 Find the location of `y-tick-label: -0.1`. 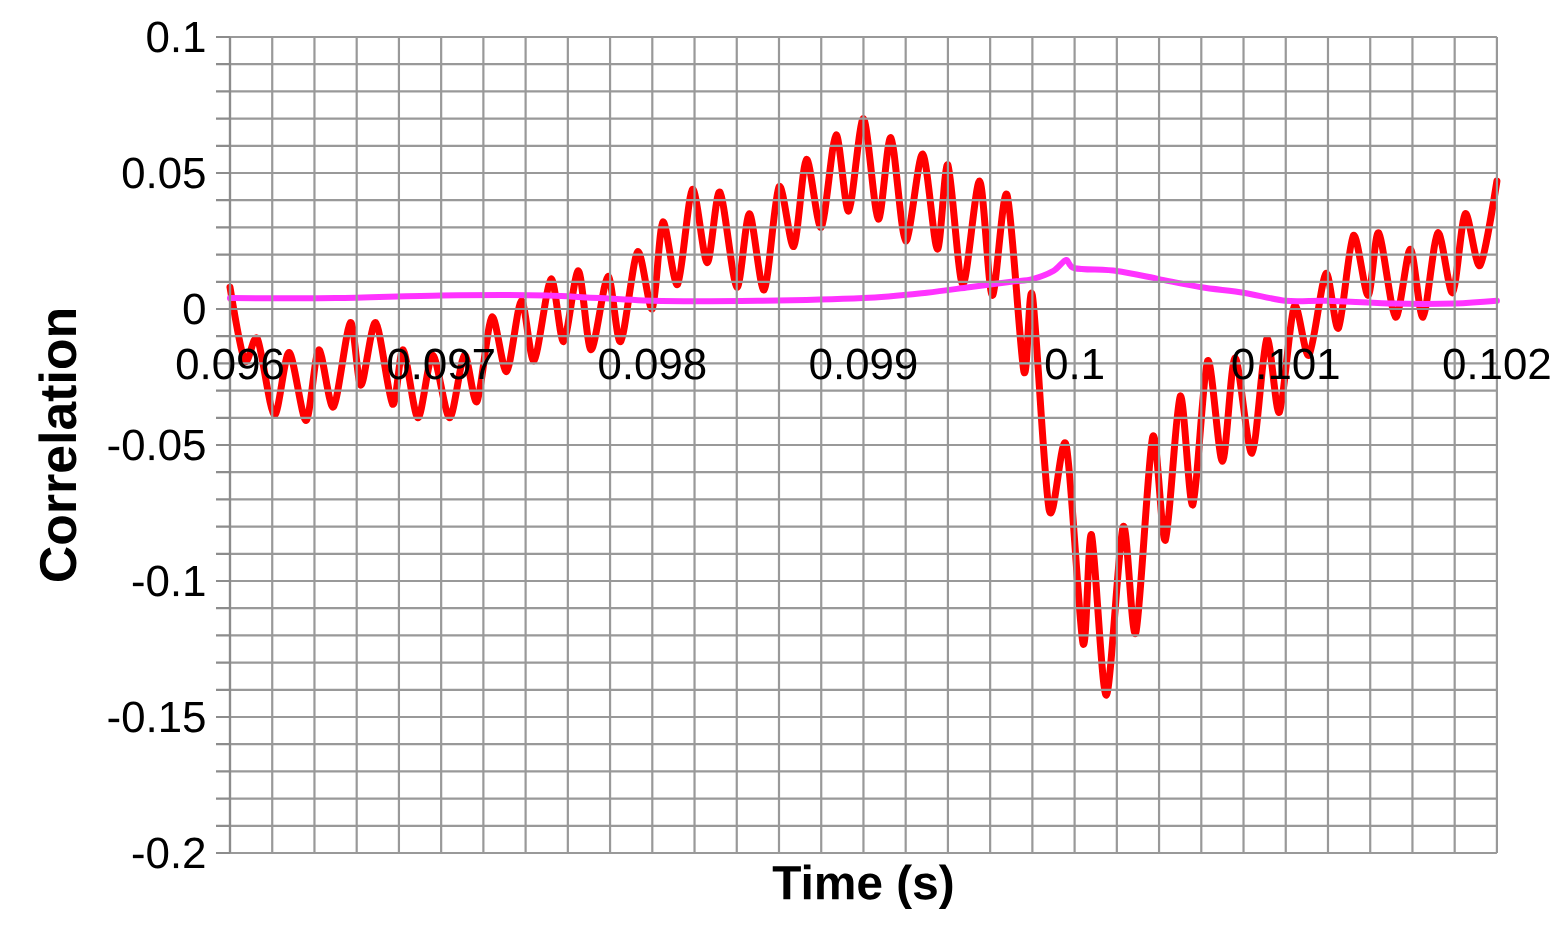

y-tick-label: -0.1 is located at coordinates (168, 581).